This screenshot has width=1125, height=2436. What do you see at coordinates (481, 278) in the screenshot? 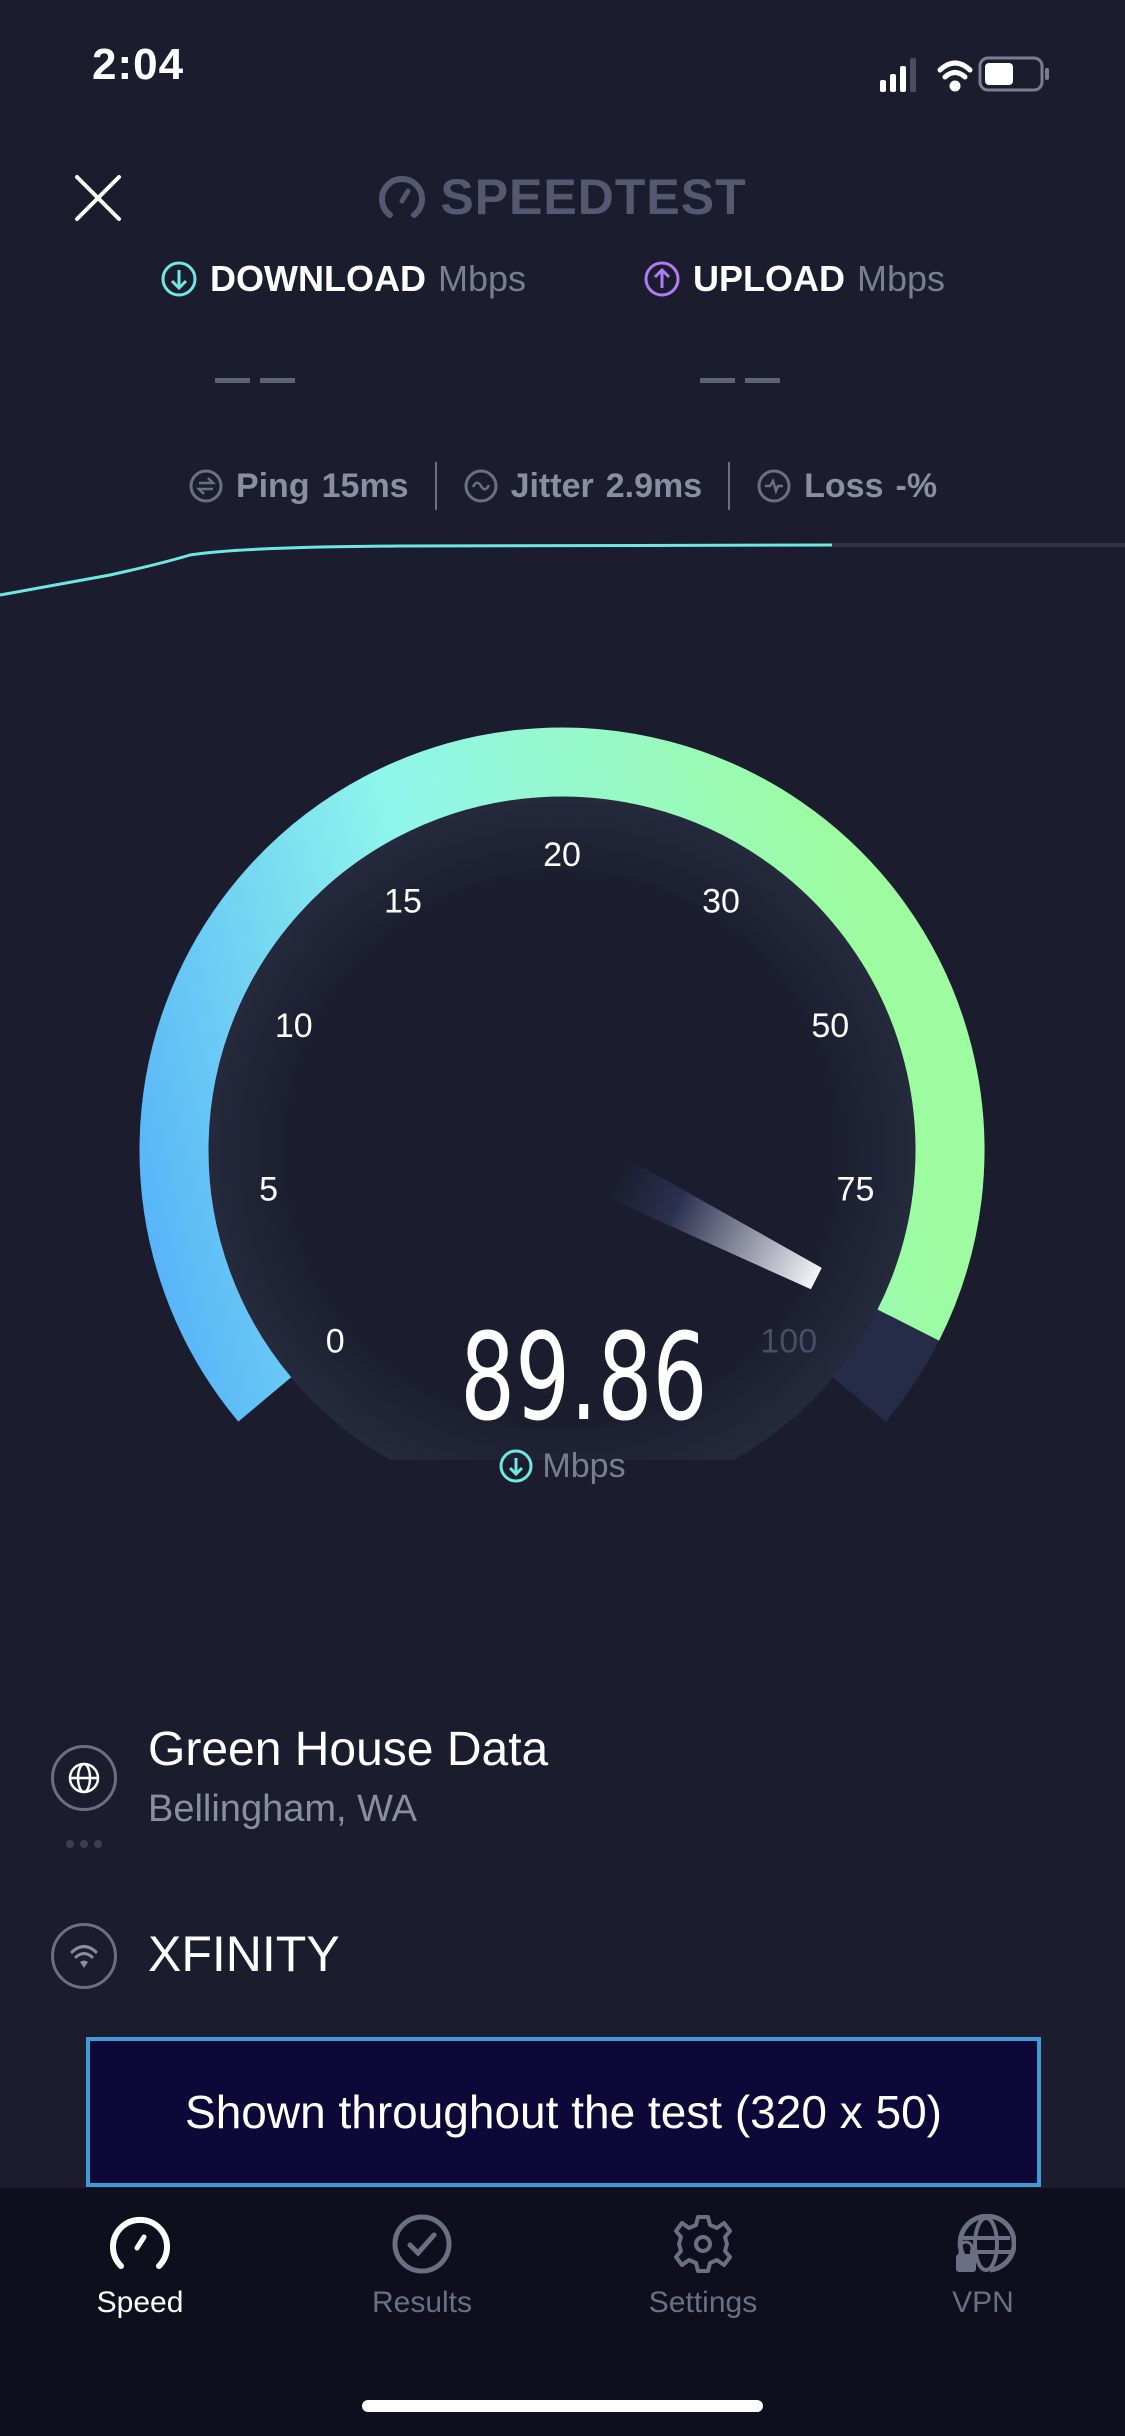
I see `download-unit: Mbps` at bounding box center [481, 278].